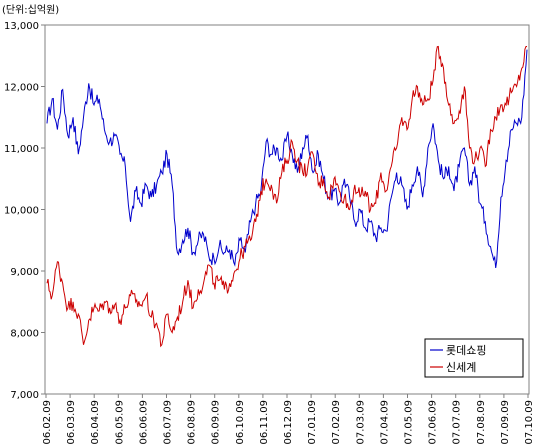  I want to click on x-tick-label: 07.01.09, so click(312, 422).